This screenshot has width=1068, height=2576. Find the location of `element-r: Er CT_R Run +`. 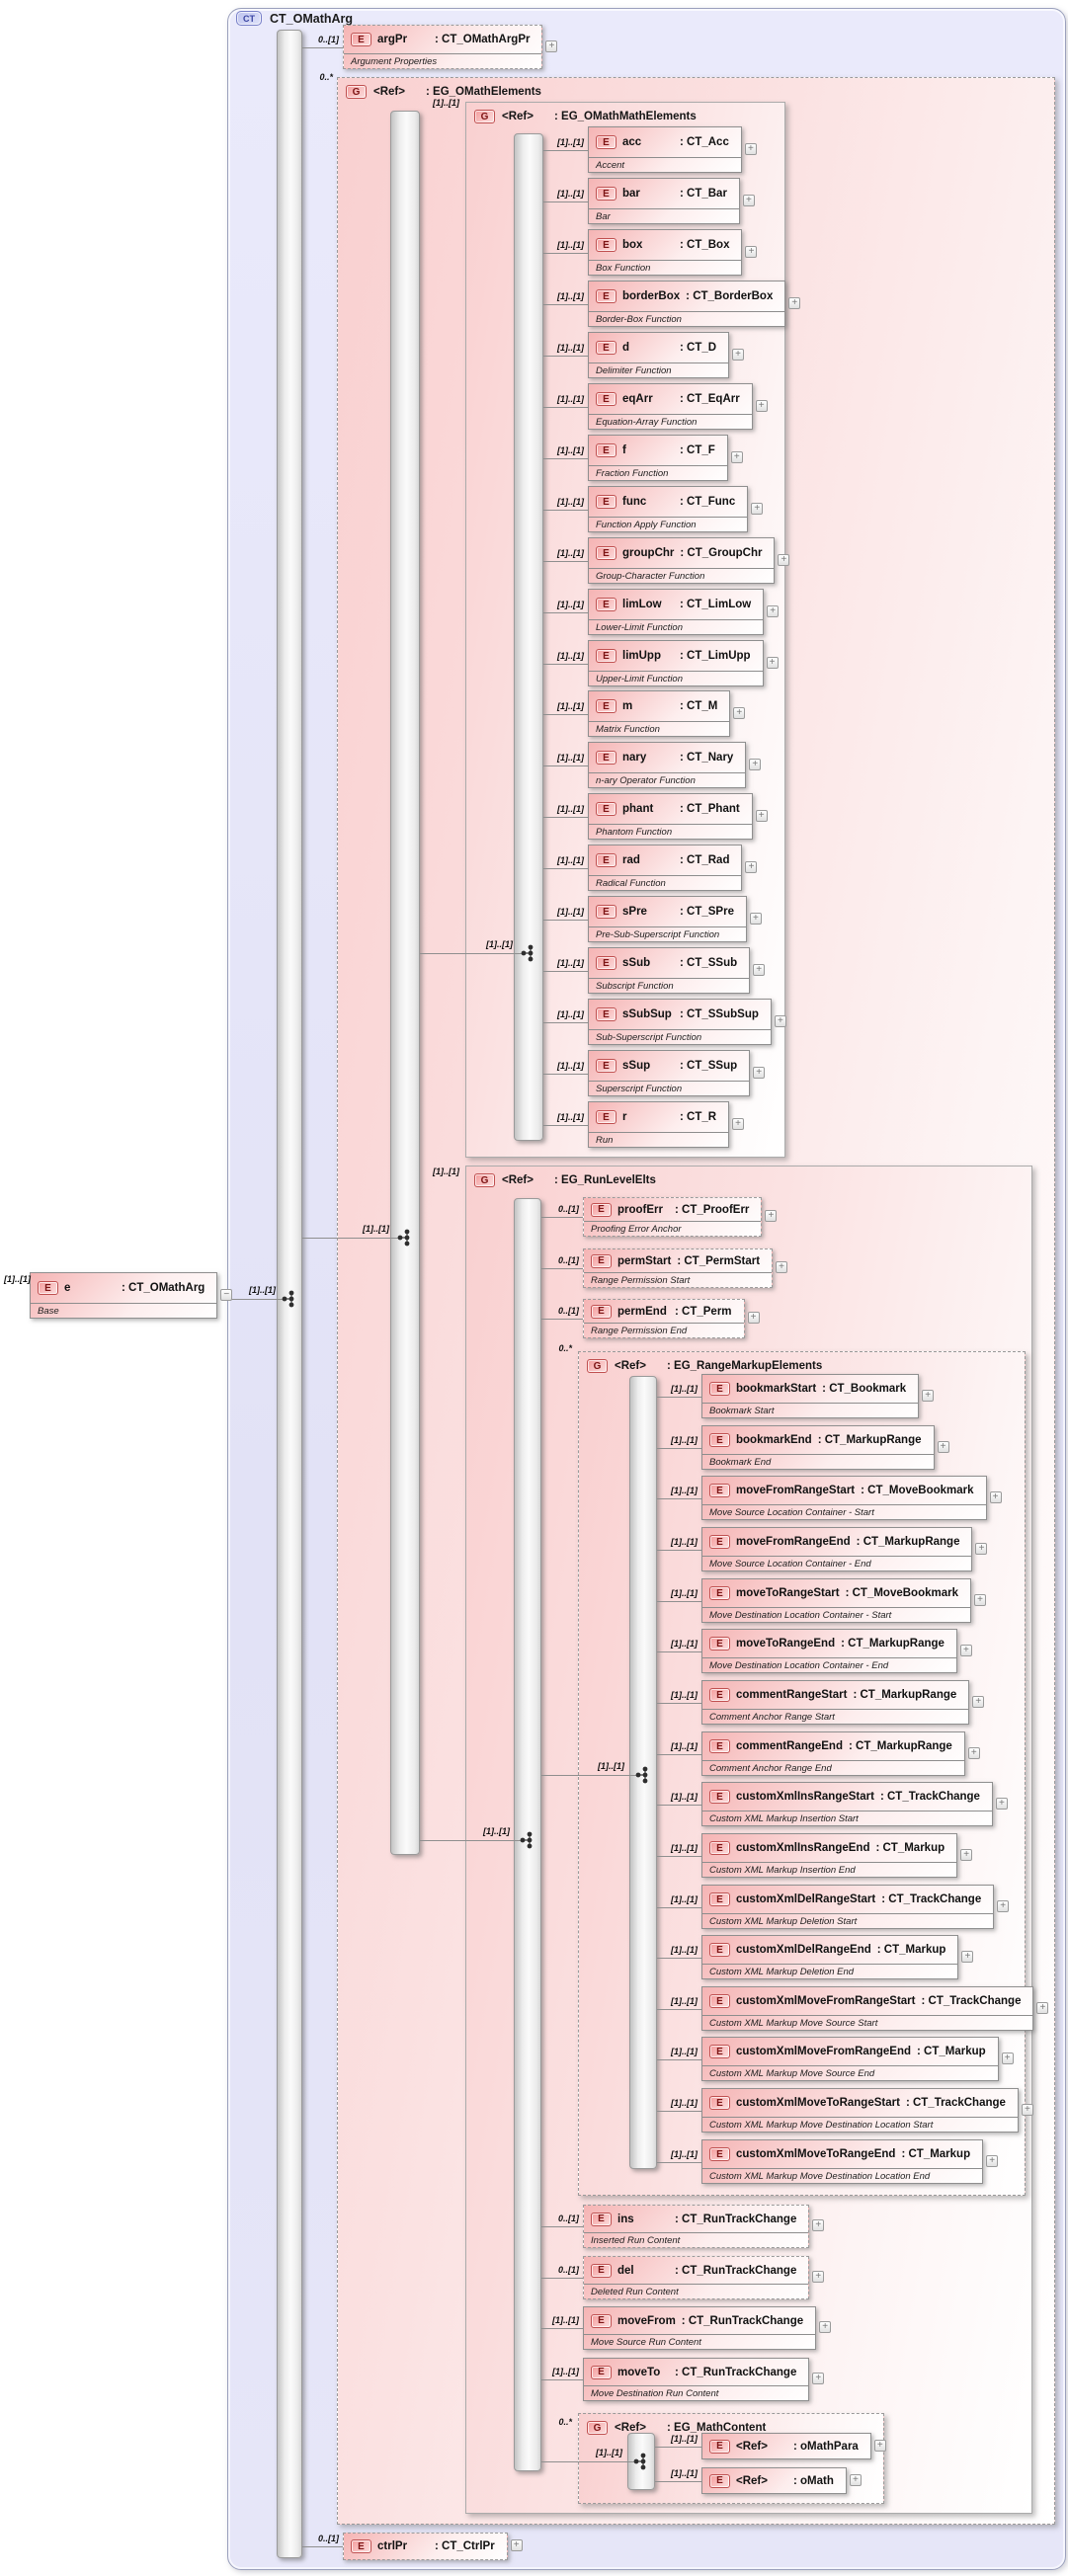

element-r: Er CT_R Run + is located at coordinates (666, 1124).